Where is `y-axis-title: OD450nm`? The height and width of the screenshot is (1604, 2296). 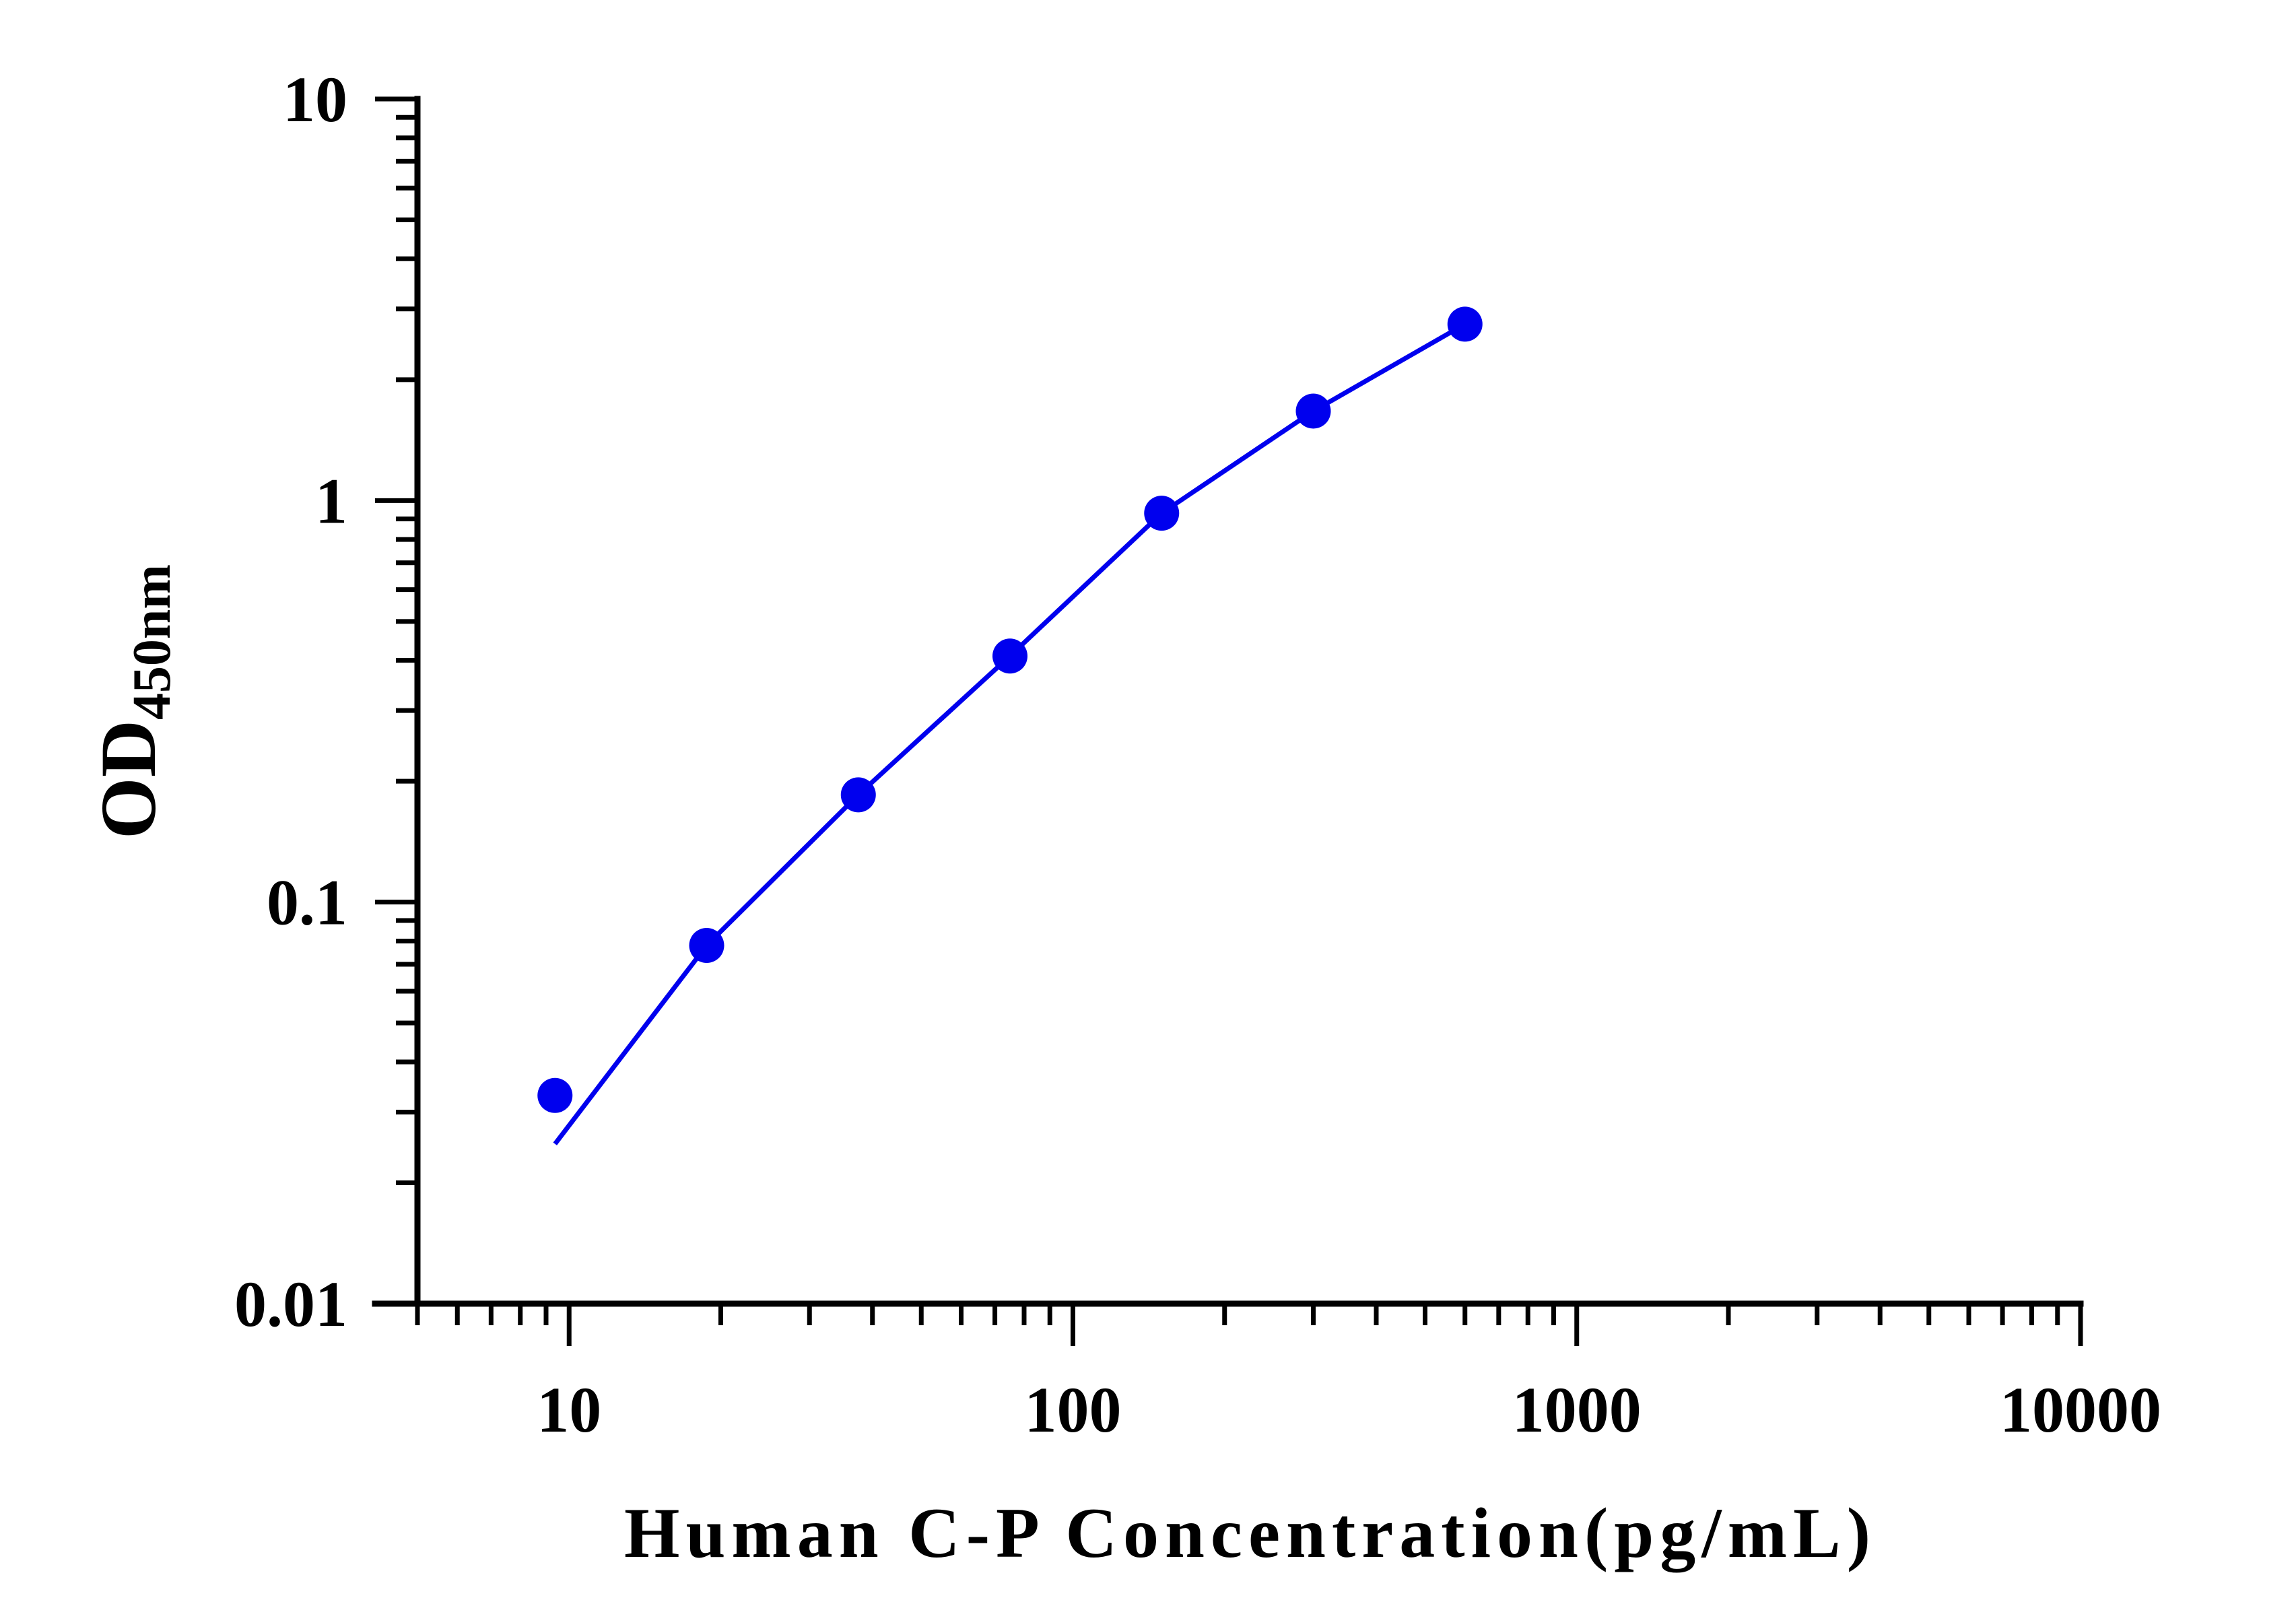
y-axis-title: OD450nm is located at coordinates (133, 702).